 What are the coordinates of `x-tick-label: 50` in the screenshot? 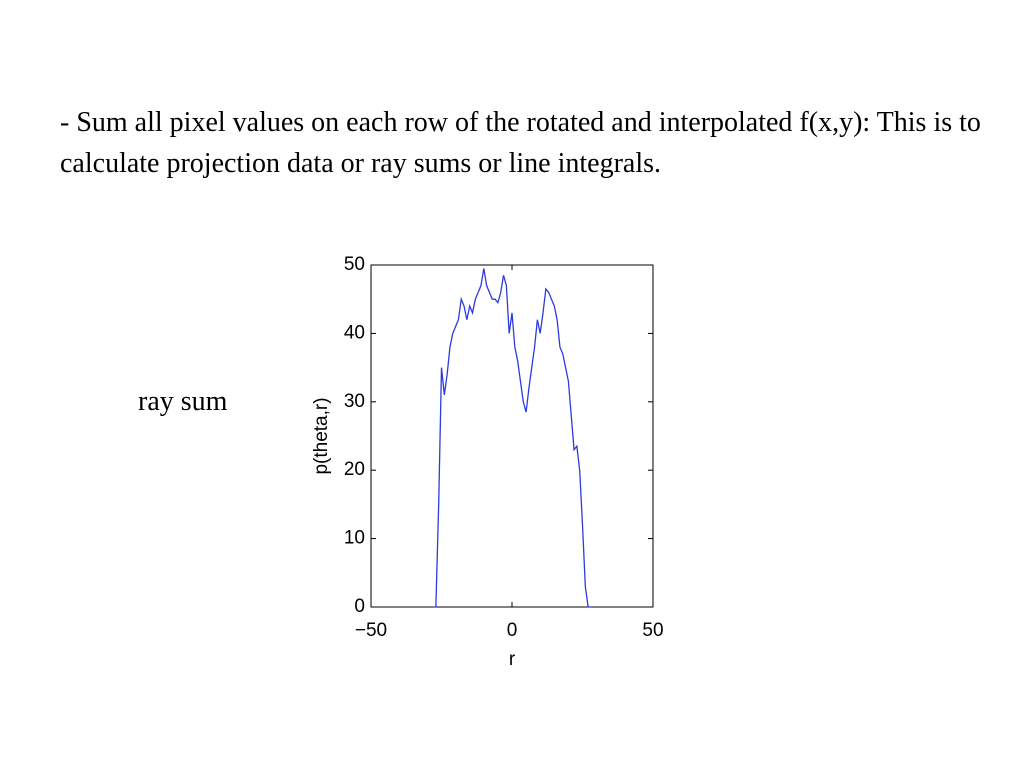 It's located at (652, 630).